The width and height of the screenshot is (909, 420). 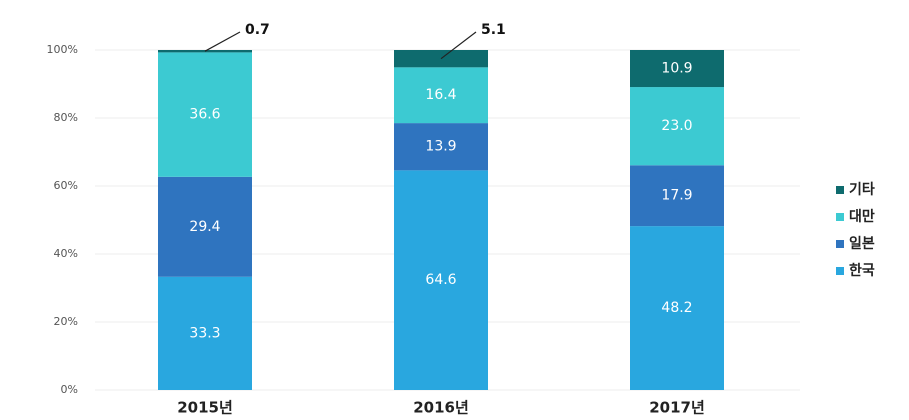 I want to click on data-label: 10.9, so click(x=676, y=69).